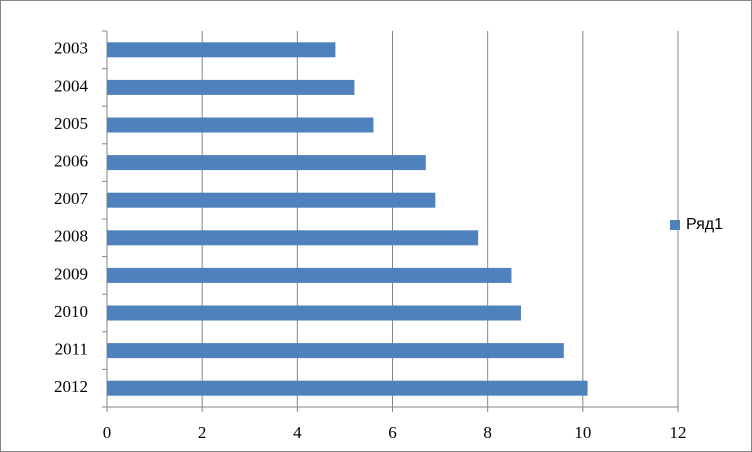  I want to click on x-tick-label: 2, so click(202, 432).